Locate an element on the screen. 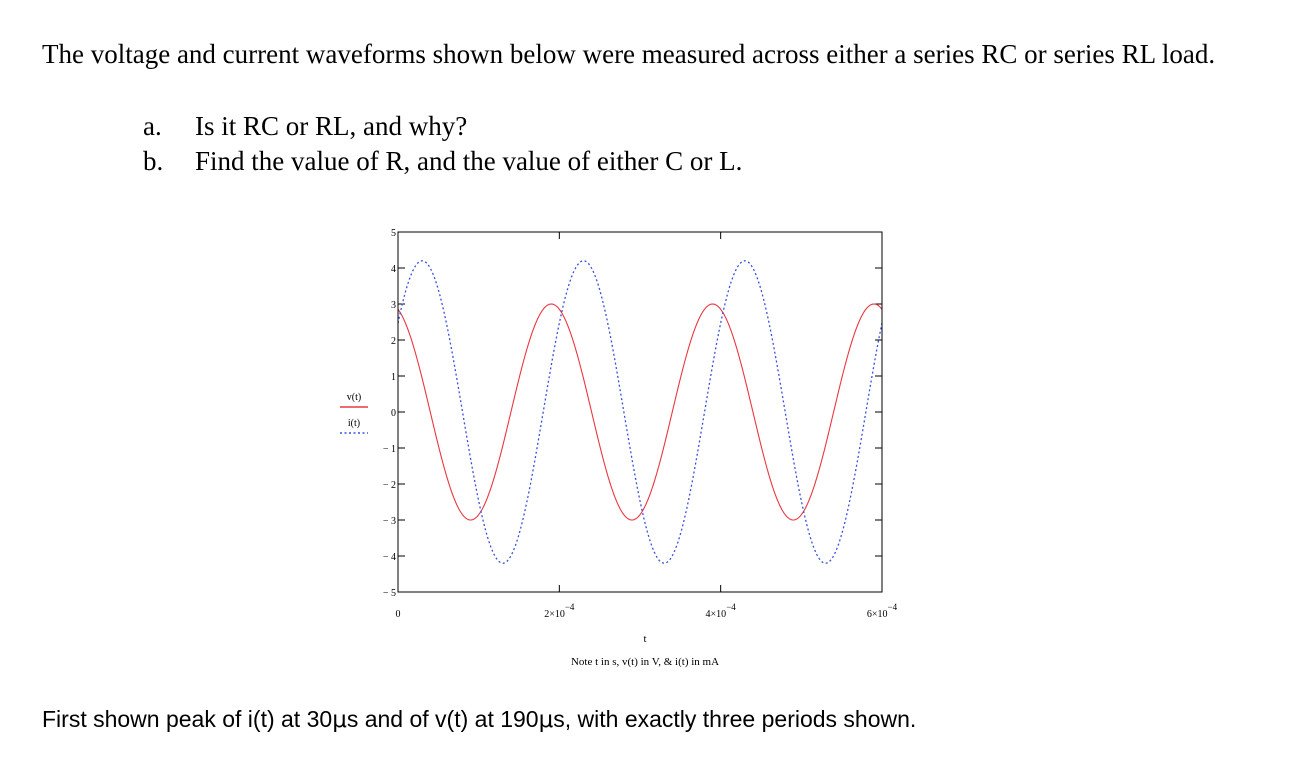 This screenshot has height=774, width=1304. x-tick-label: 2×10−4 is located at coordinates (559, 611).